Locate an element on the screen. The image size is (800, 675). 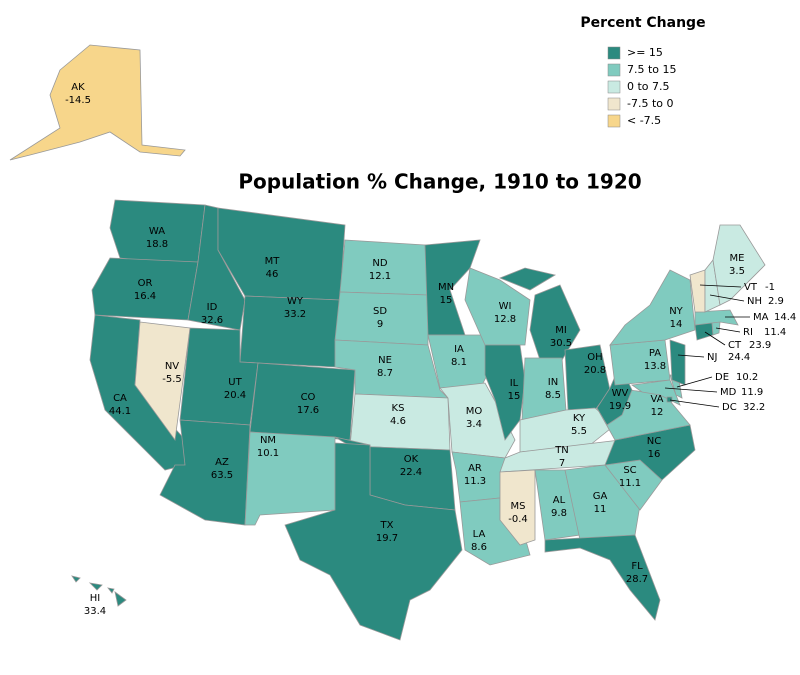
state-value: 15 is located at coordinates (446, 300).